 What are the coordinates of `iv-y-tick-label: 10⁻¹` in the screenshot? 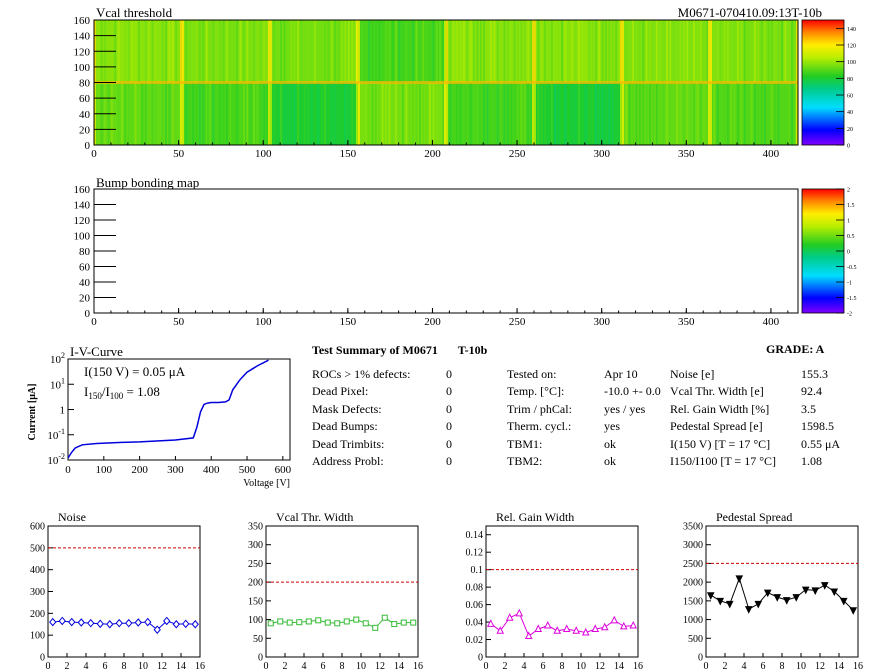 It's located at (56, 434).